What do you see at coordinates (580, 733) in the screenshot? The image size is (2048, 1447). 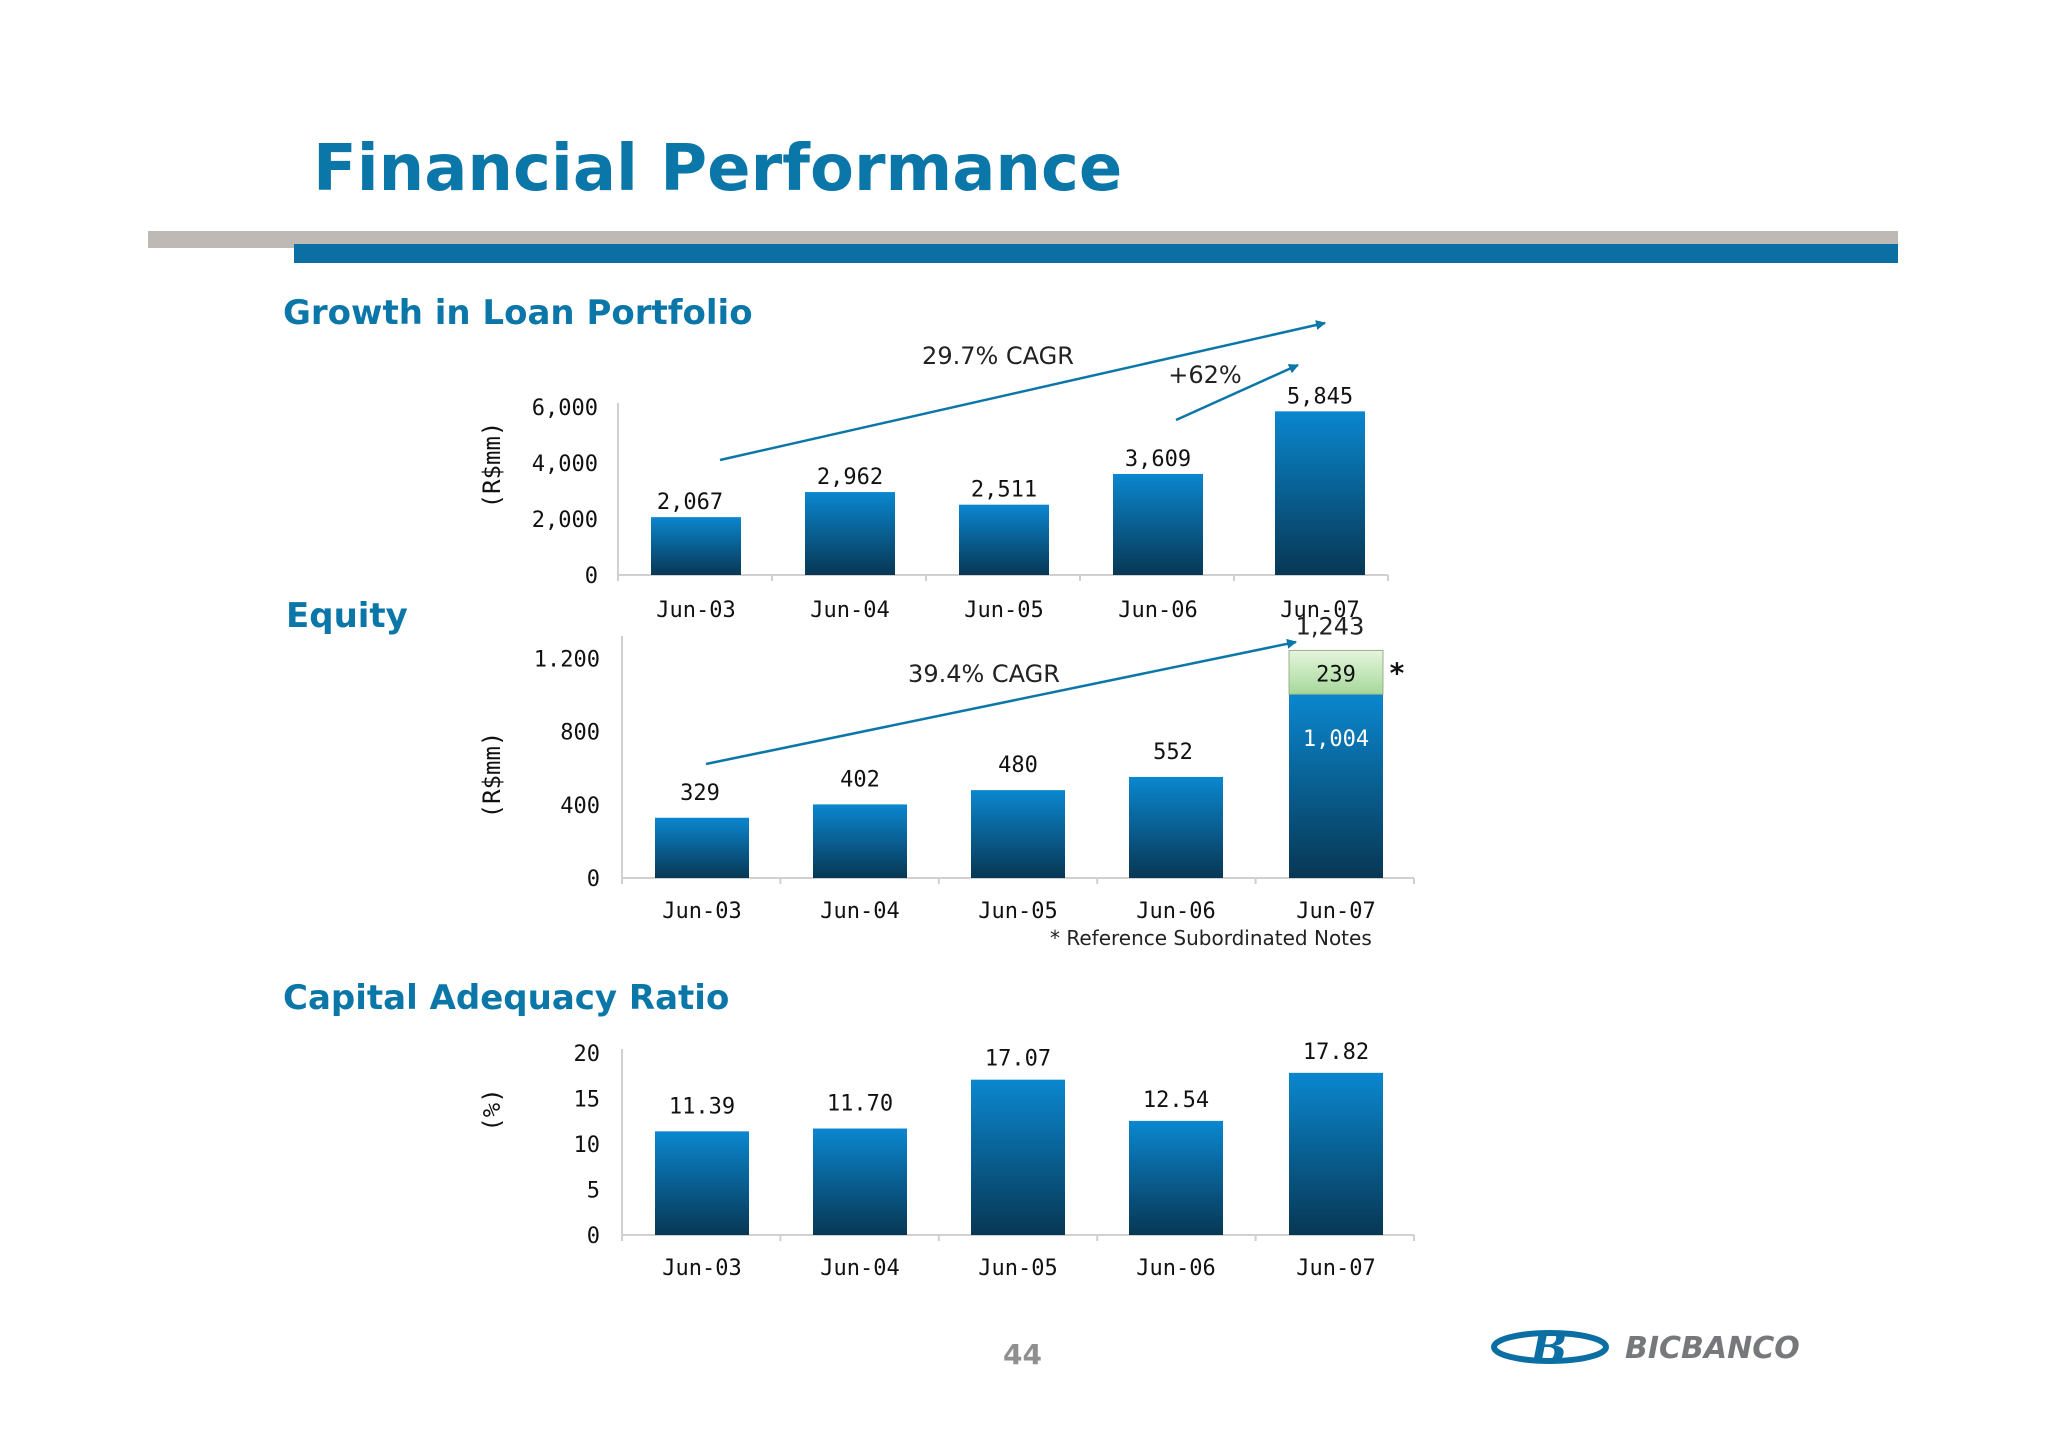 I see `y-tick-label: 800` at bounding box center [580, 733].